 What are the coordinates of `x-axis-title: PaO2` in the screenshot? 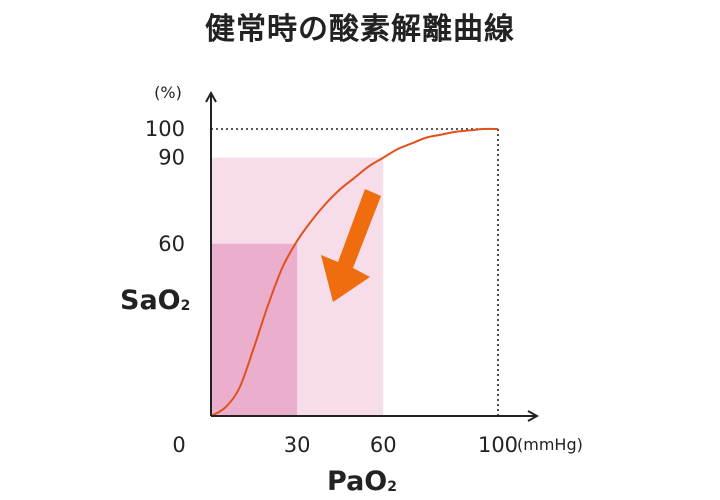 It's located at (362, 481).